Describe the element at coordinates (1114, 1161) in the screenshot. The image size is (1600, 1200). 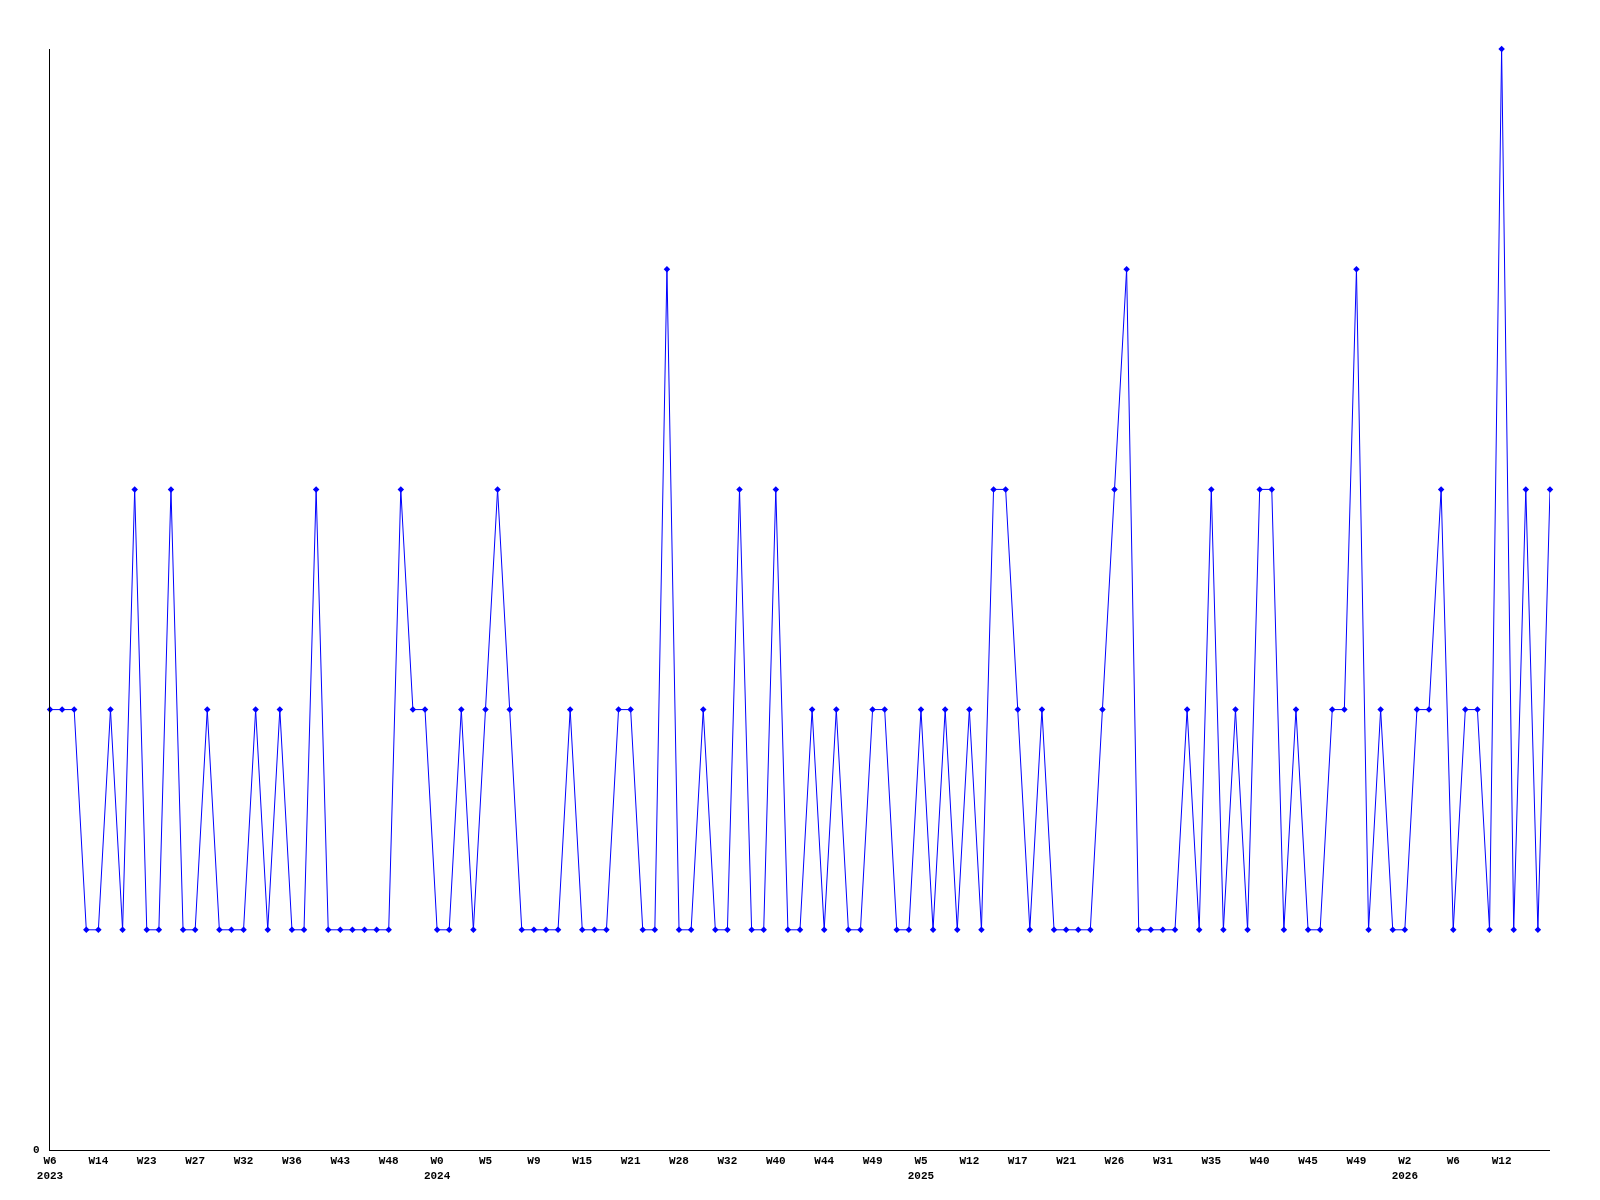
I see `x-tick-label: W26` at that location.